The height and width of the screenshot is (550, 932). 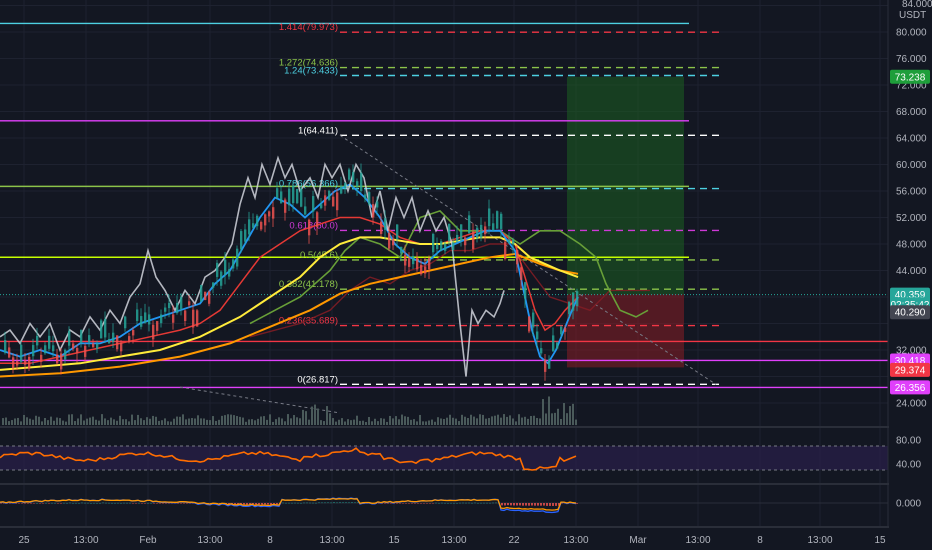 What do you see at coordinates (625, 331) in the screenshot?
I see `stop-zone` at bounding box center [625, 331].